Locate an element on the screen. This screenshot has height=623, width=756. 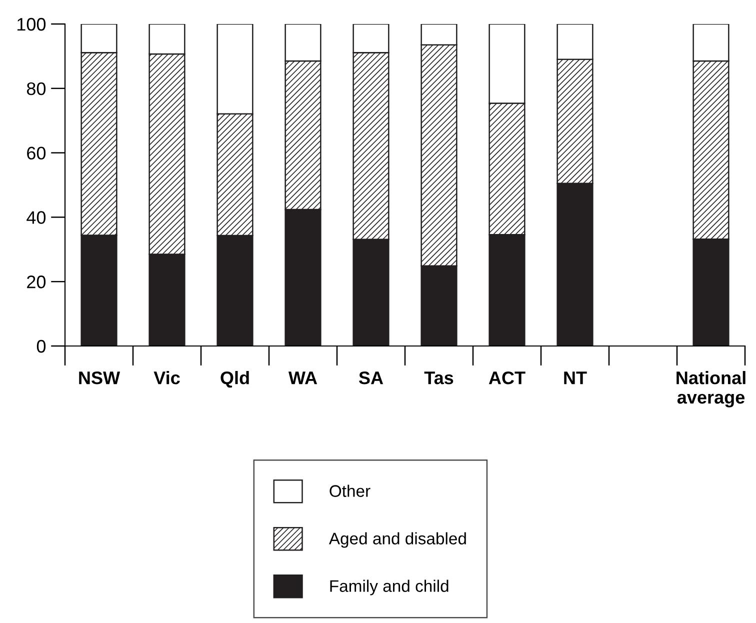
x-tick-label: NT is located at coordinates (575, 378).